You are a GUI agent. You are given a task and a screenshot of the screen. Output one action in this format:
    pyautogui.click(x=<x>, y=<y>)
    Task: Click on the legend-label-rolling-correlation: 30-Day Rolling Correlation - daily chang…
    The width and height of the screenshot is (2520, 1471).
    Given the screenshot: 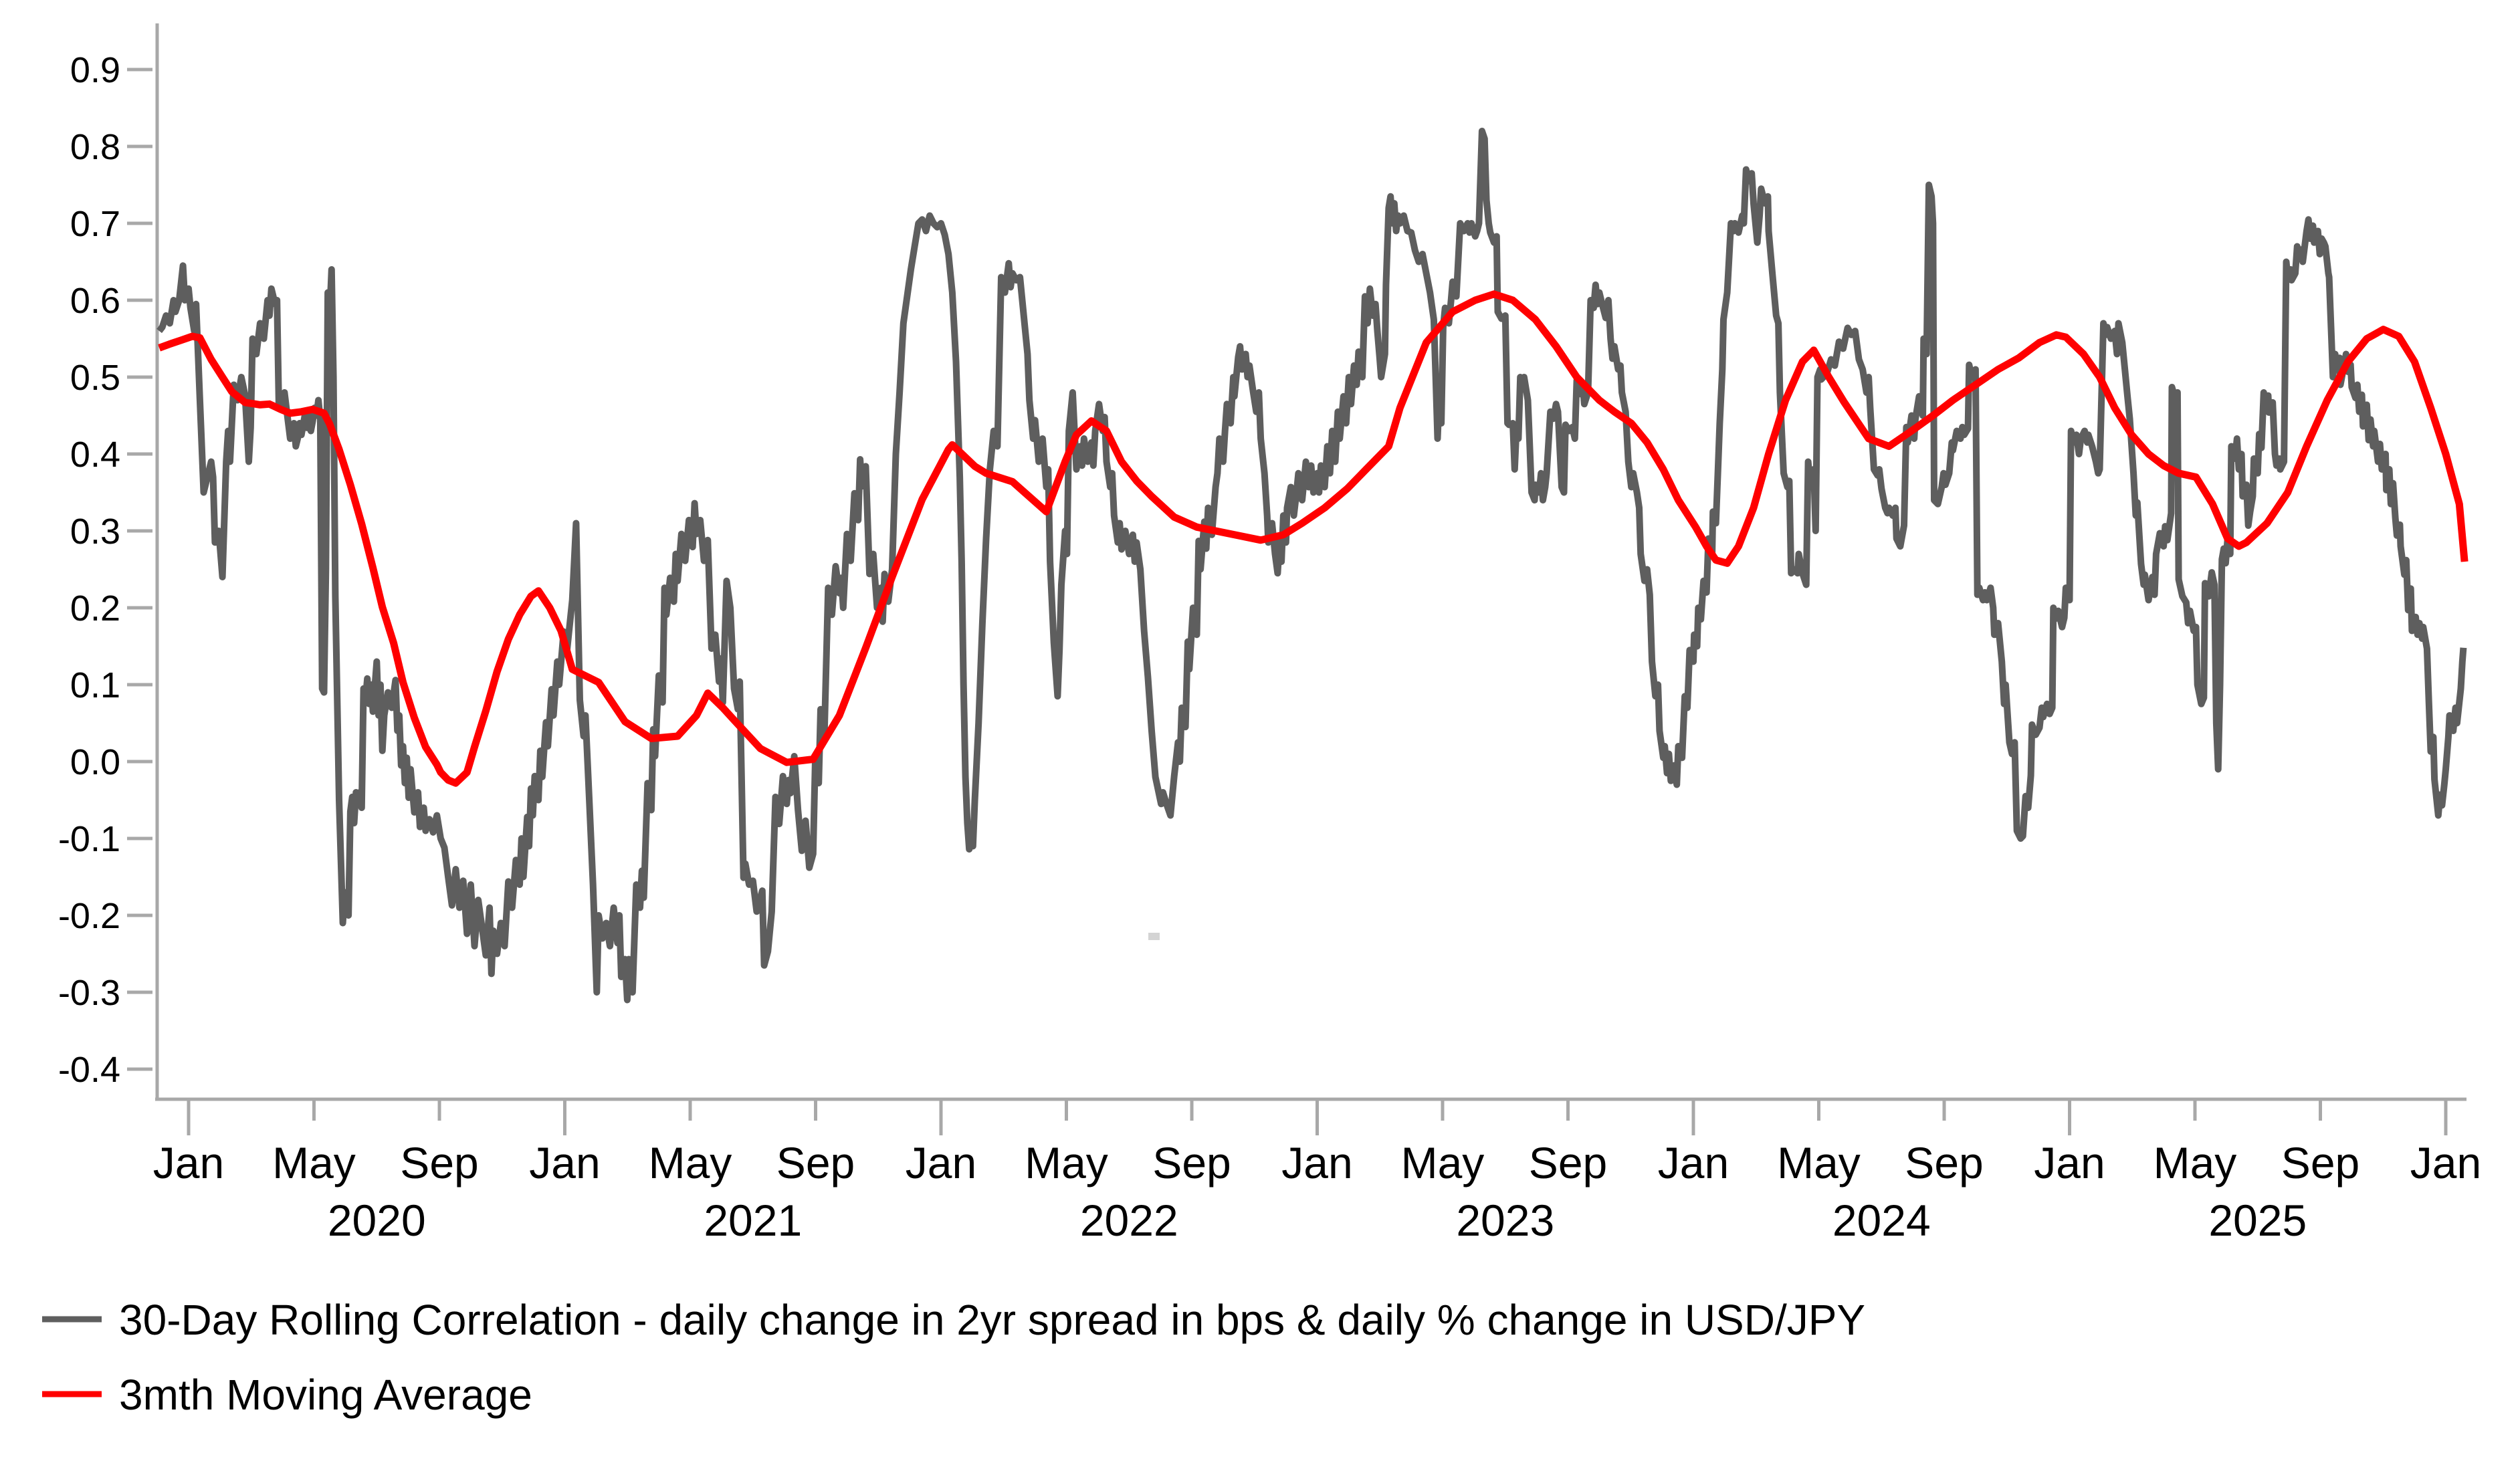 What is the action you would take?
    pyautogui.click(x=992, y=1320)
    